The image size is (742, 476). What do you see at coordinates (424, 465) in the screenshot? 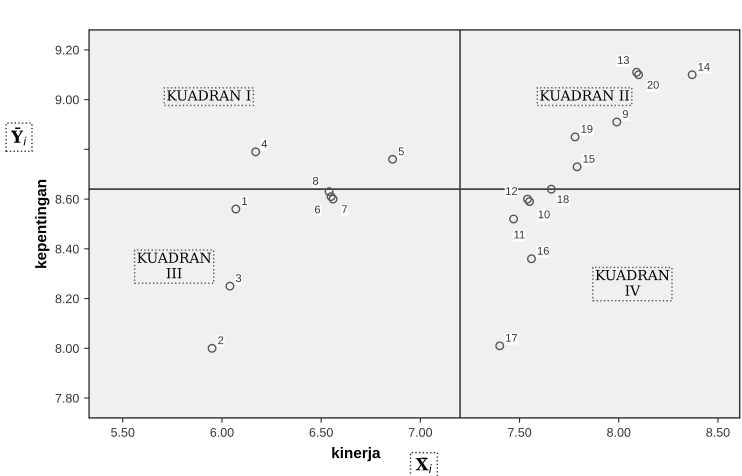
I see `text: X̄$_{i}$` at bounding box center [424, 465].